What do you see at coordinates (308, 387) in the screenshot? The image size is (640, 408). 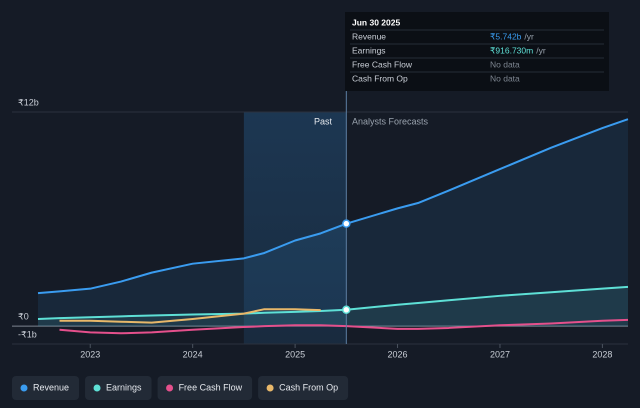 I see `legend-label: Cash From Op` at bounding box center [308, 387].